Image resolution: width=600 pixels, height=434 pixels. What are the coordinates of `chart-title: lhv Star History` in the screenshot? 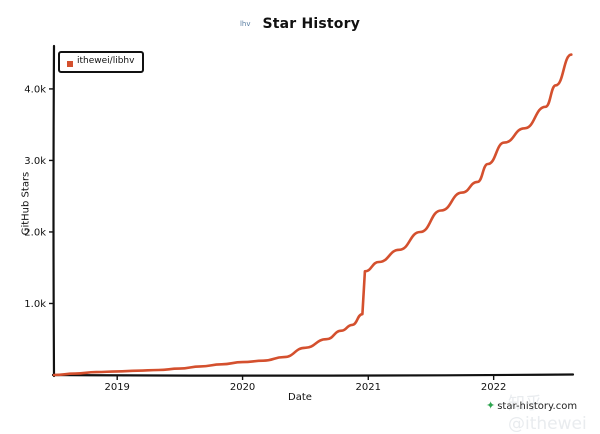 It's located at (300, 22).